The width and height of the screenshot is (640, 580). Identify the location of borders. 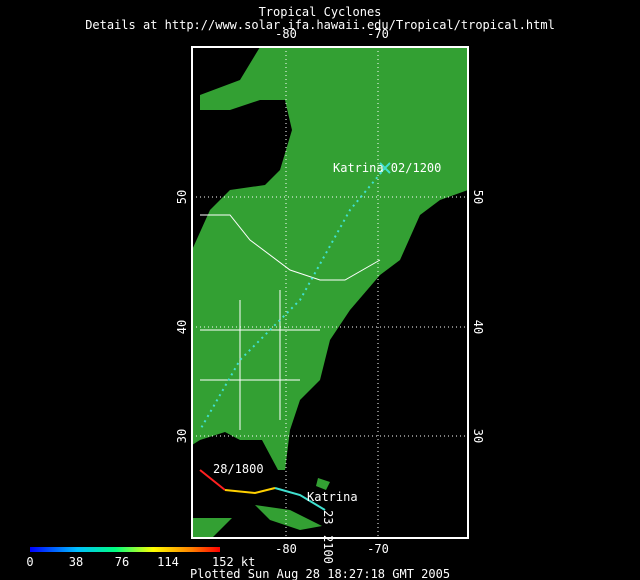
(290, 322).